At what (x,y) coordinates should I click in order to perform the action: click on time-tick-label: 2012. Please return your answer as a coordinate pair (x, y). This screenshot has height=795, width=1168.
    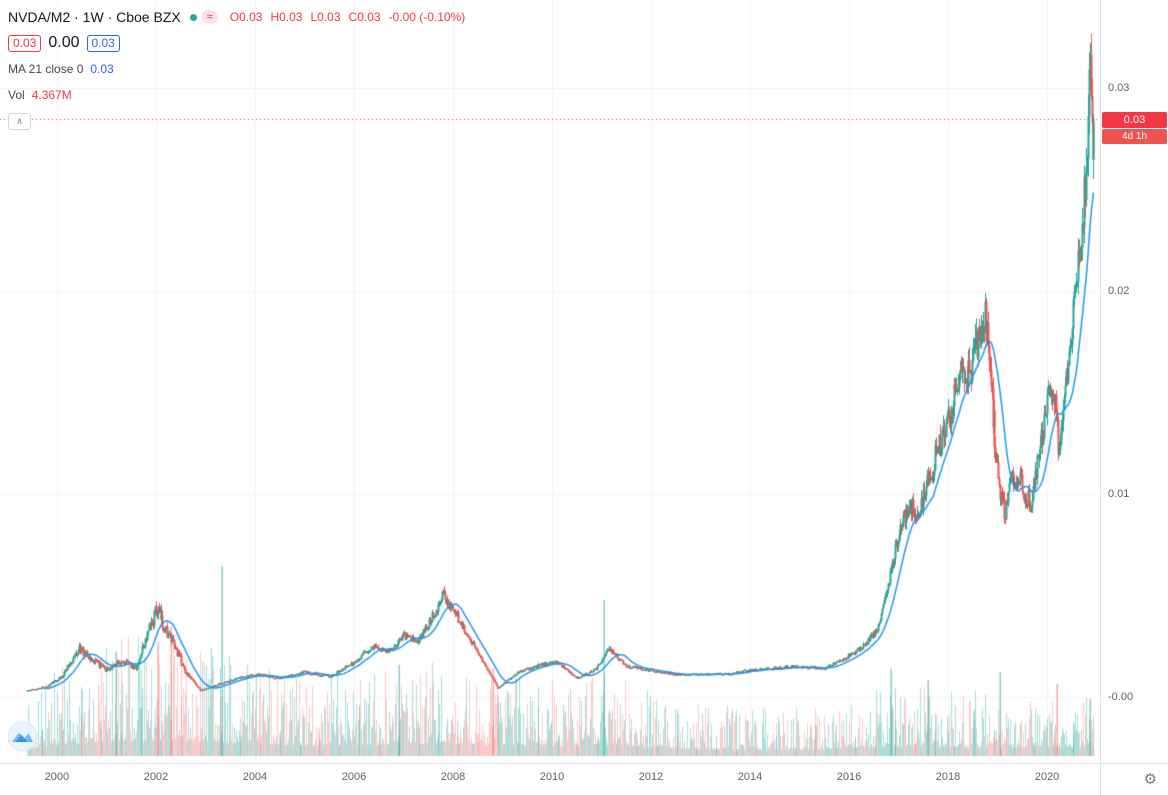
    Looking at the image, I should click on (651, 777).